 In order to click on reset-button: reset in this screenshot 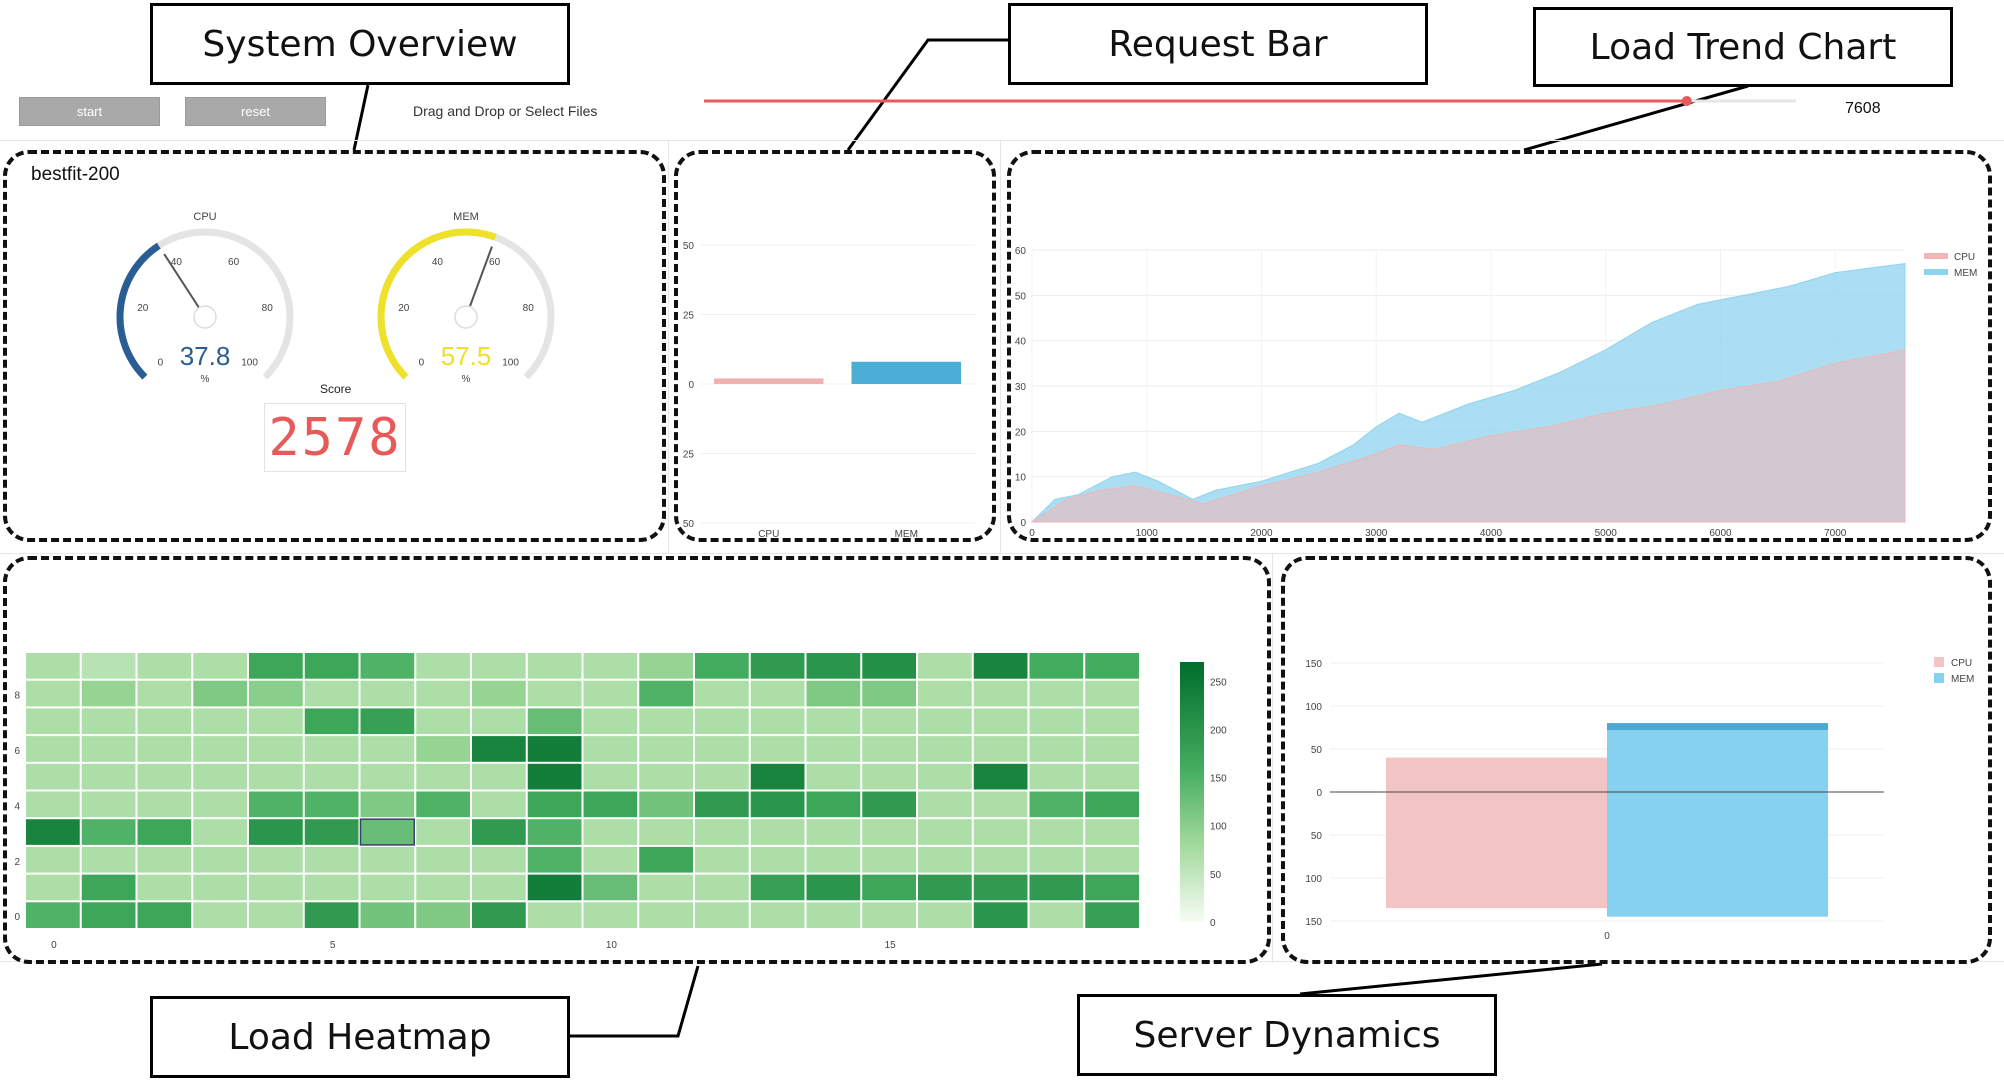, I will do `click(255, 111)`.